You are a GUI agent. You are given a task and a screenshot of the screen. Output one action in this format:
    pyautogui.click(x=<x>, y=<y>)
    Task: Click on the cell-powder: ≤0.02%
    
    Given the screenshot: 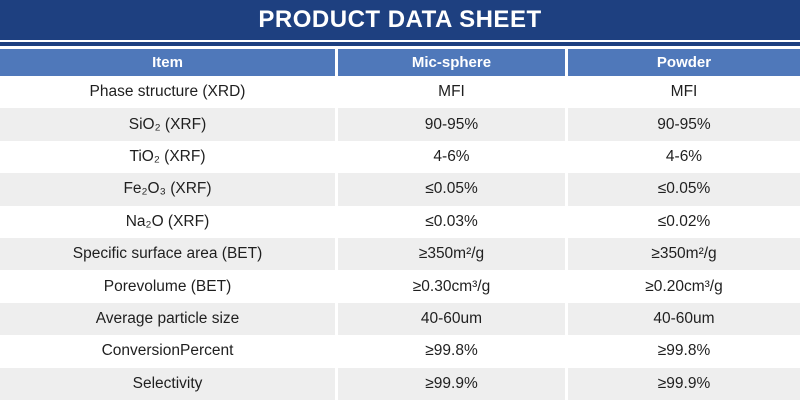 What is the action you would take?
    pyautogui.click(x=684, y=221)
    